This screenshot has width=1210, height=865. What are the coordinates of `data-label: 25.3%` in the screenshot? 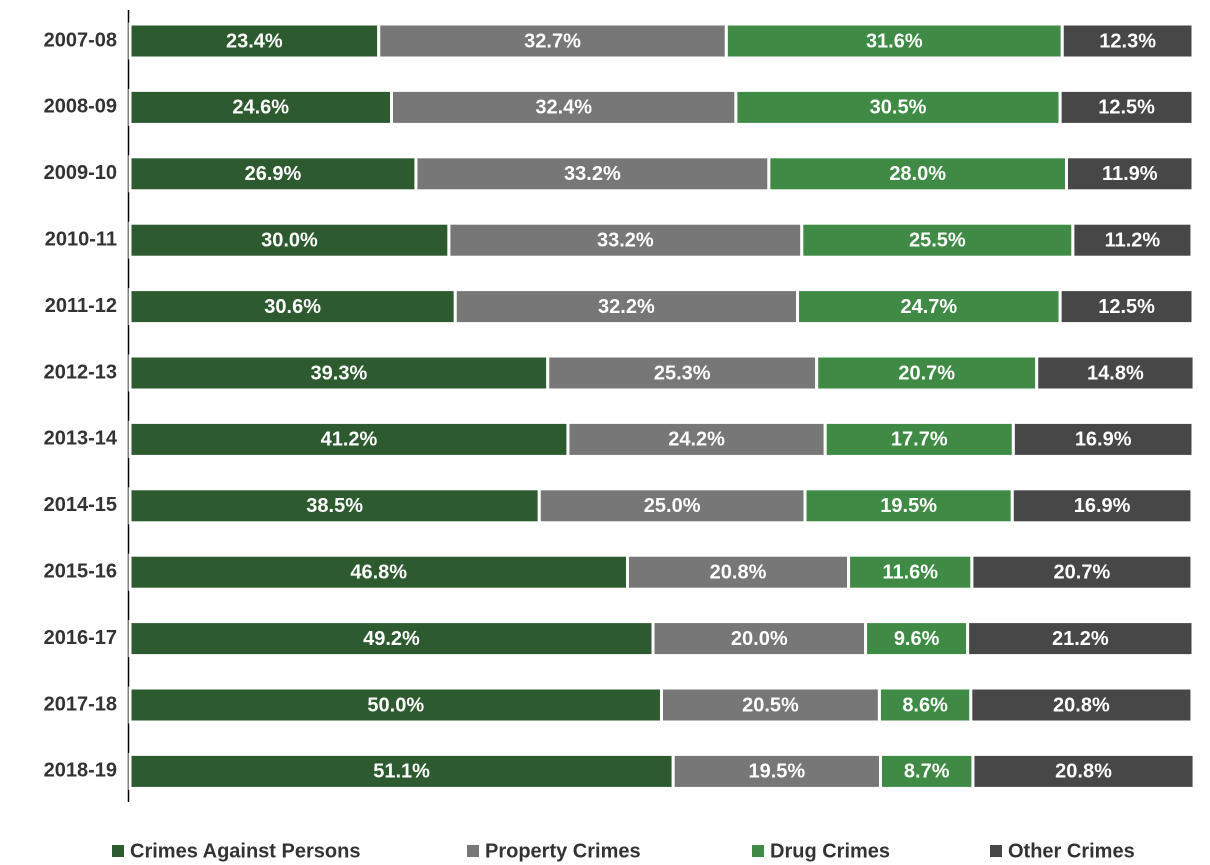 It's located at (682, 373).